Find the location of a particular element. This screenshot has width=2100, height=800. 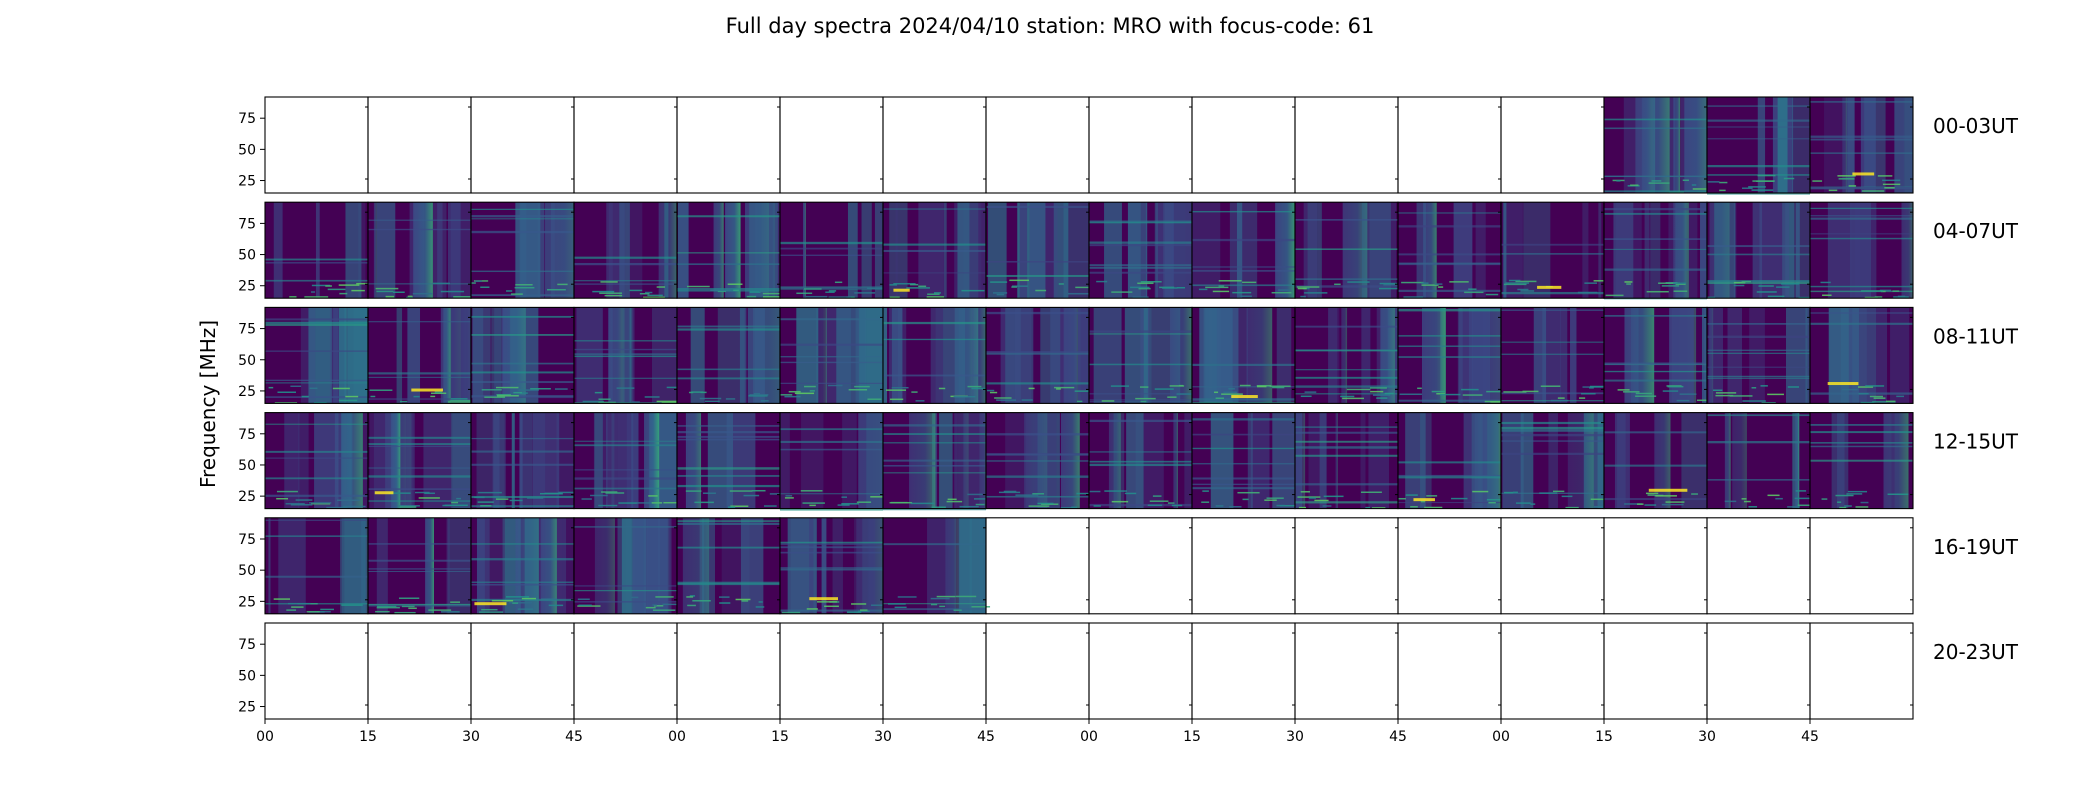

spectra-row-08-11UT: 25 50 75 08-11UT is located at coordinates (1128, 355).